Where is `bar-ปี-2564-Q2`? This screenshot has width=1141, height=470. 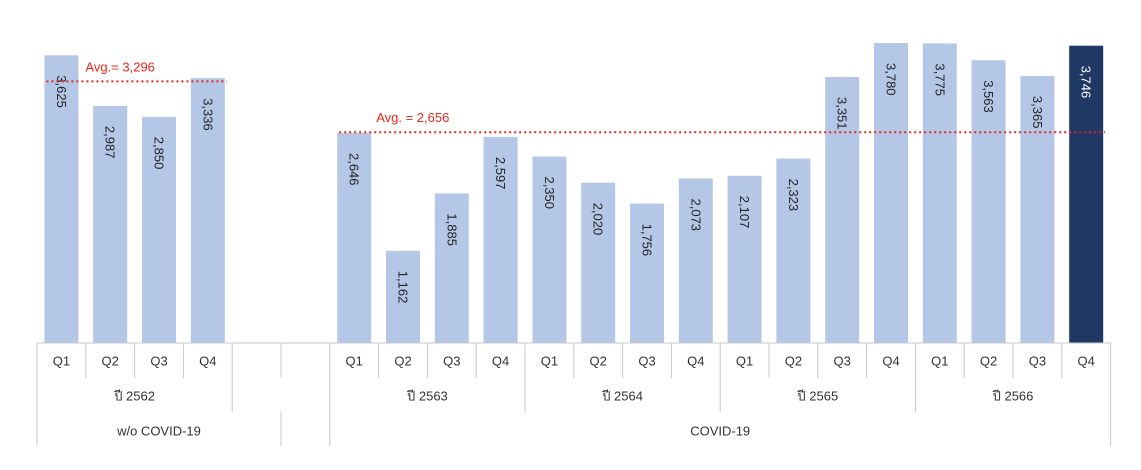
bar-ปี-2564-Q2 is located at coordinates (598, 262).